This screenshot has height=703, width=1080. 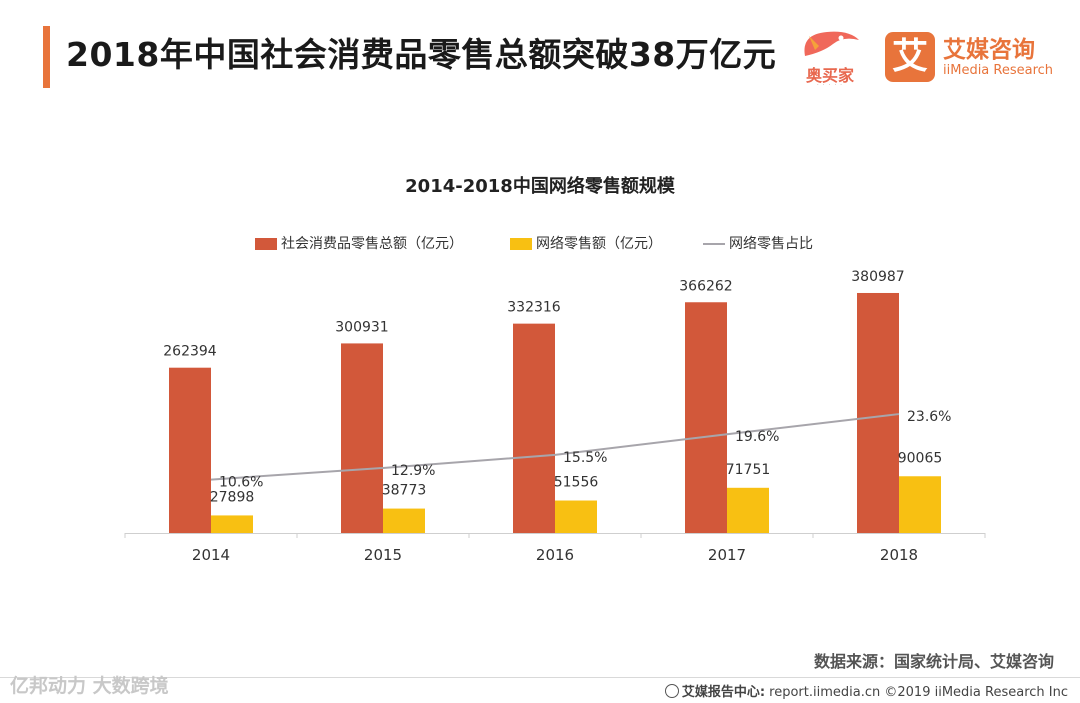 What do you see at coordinates (404, 491) in the screenshot?
I see `label-online-2015: 38773` at bounding box center [404, 491].